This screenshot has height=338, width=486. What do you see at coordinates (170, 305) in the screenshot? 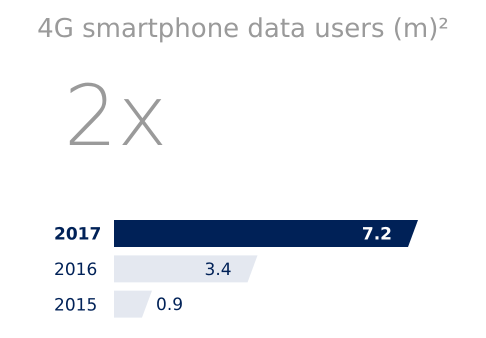
I see `data-label: 0.9` at bounding box center [170, 305].